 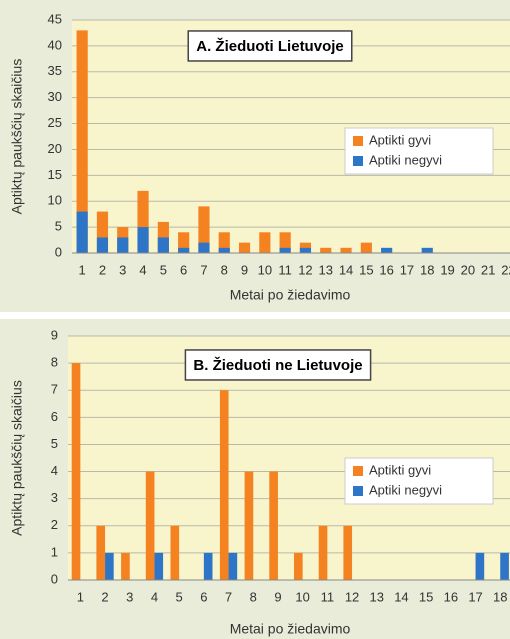 I want to click on y-tick-label: 30, so click(x=55, y=96).